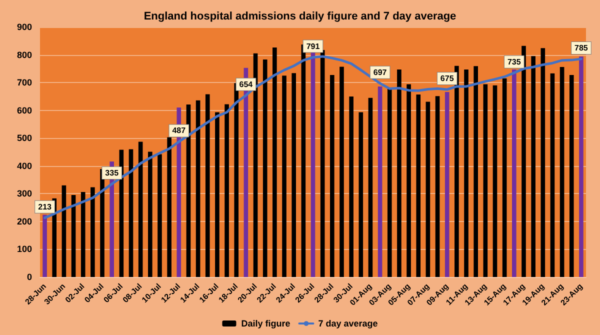 The image size is (600, 335). What do you see at coordinates (380, 72) in the screenshot?
I see `data-label: 697` at bounding box center [380, 72].